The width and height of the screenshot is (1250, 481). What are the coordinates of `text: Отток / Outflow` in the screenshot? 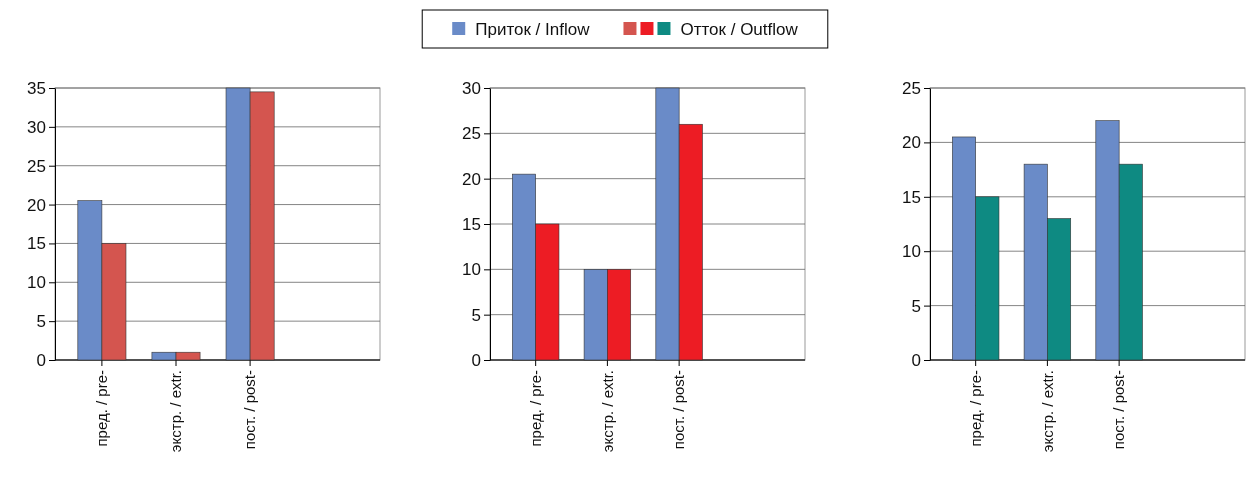 It's located at (739, 29).